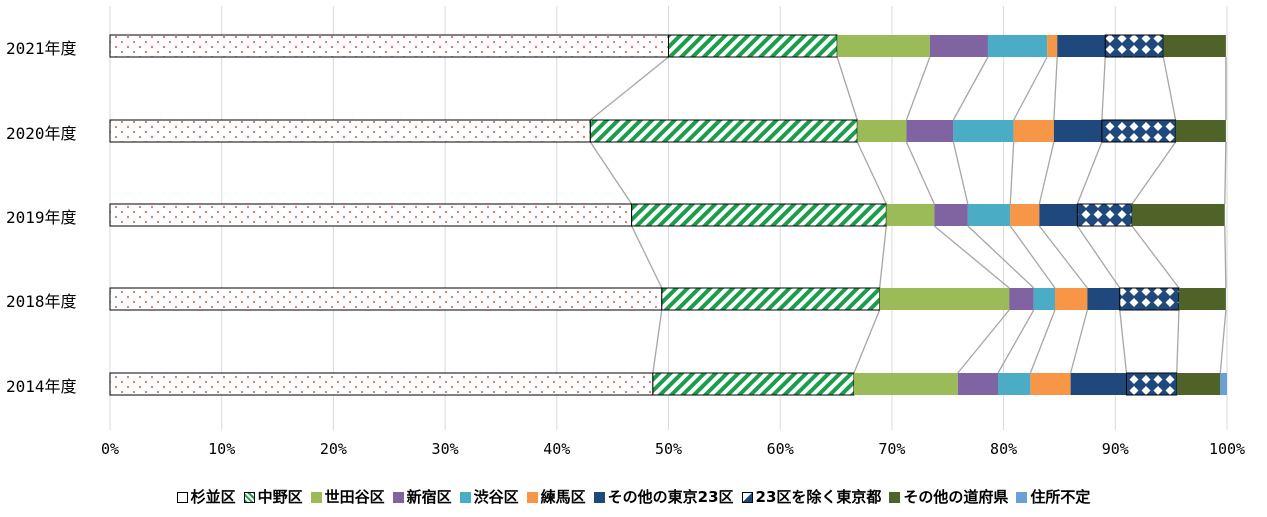 The height and width of the screenshot is (517, 1267). What do you see at coordinates (563, 497) in the screenshot?
I see `legend-label: 練馬区` at bounding box center [563, 497].